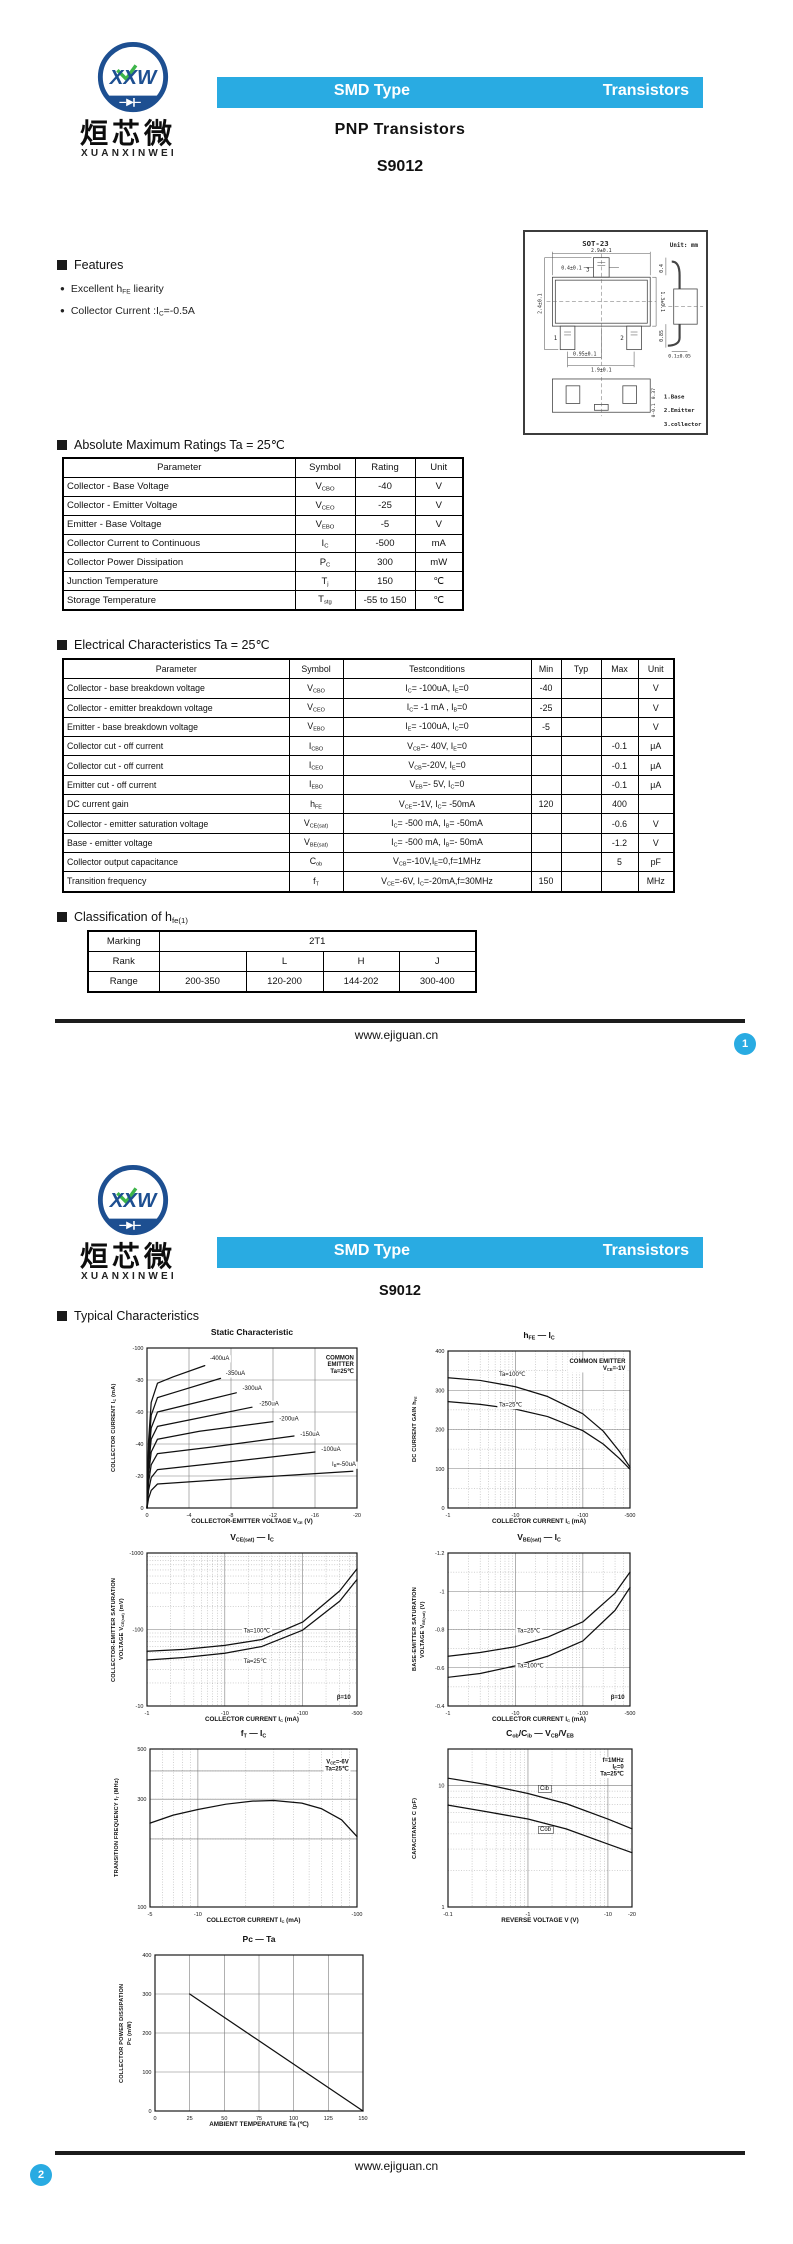 This screenshot has height=2244, width=793. I want to click on table-cell: VCEO, so click(316, 707).